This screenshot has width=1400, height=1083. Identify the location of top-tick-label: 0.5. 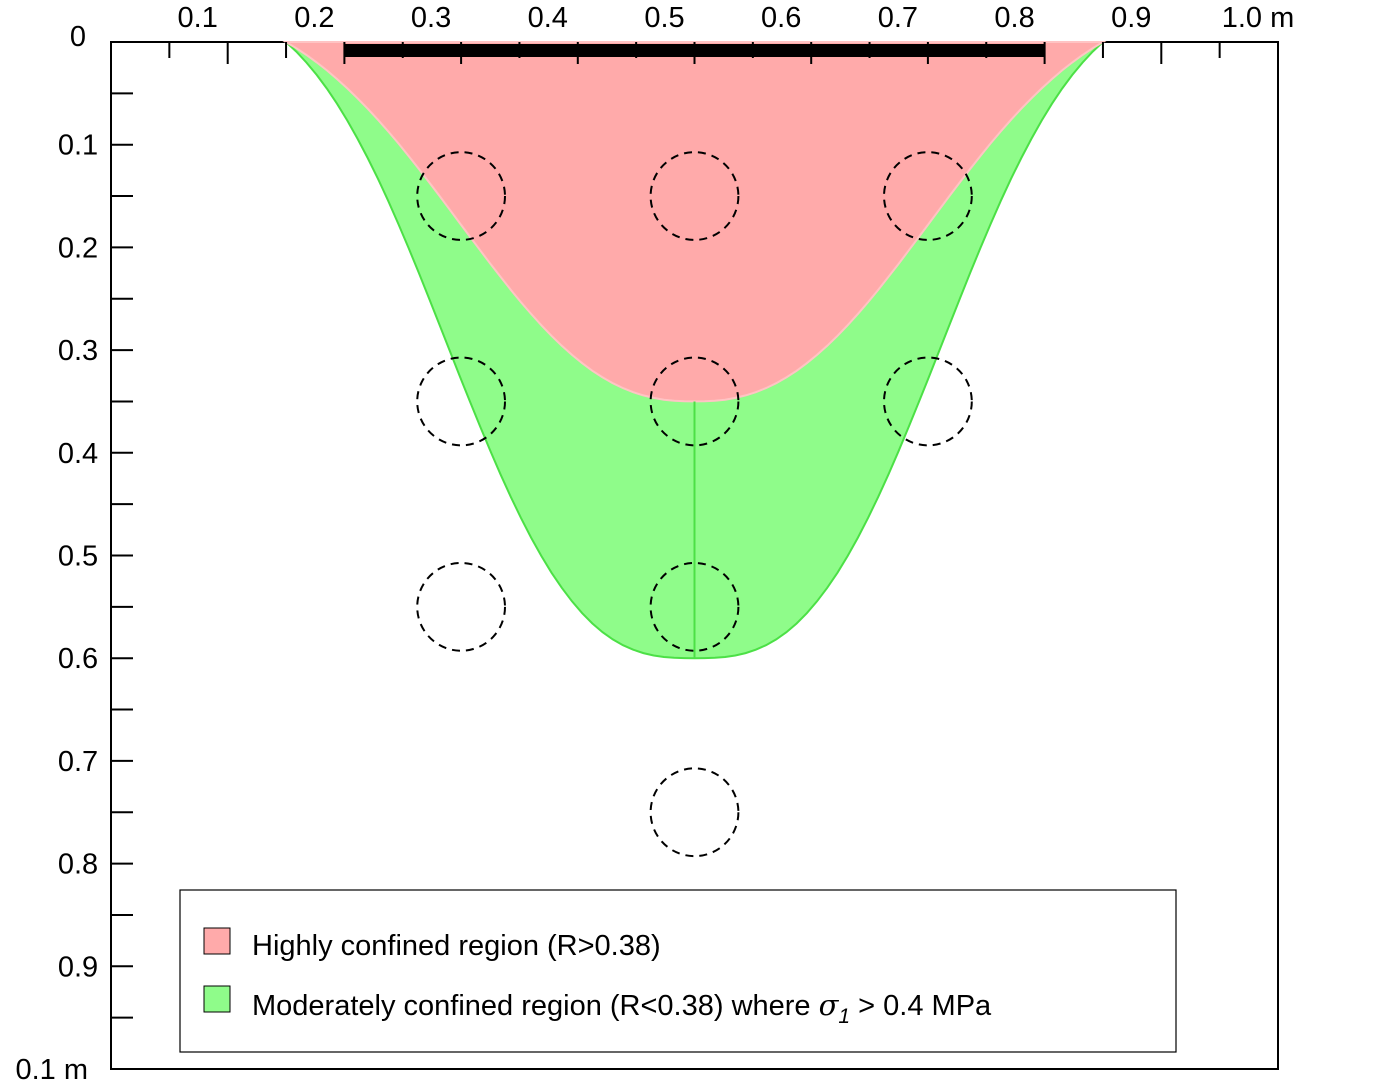
(664, 18).